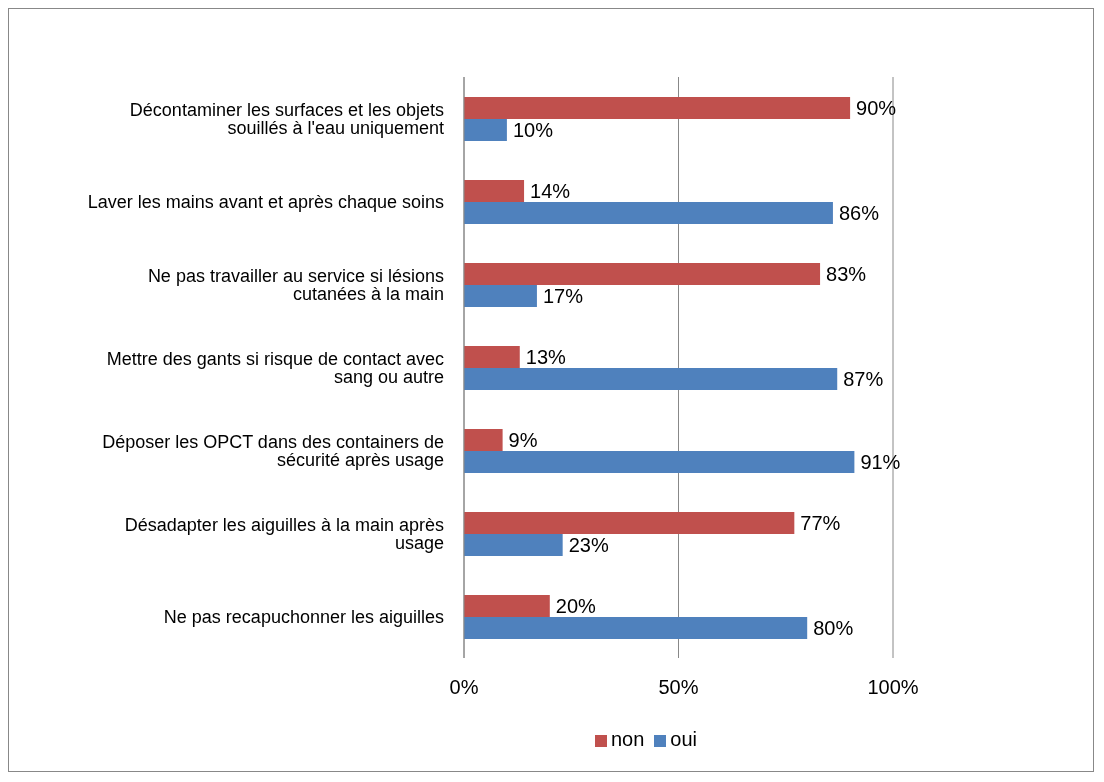 The height and width of the screenshot is (782, 1104). Describe the element at coordinates (284, 533) in the screenshot. I see `y-tick-label: Désadapter les aiguilles à la main après usage` at that location.